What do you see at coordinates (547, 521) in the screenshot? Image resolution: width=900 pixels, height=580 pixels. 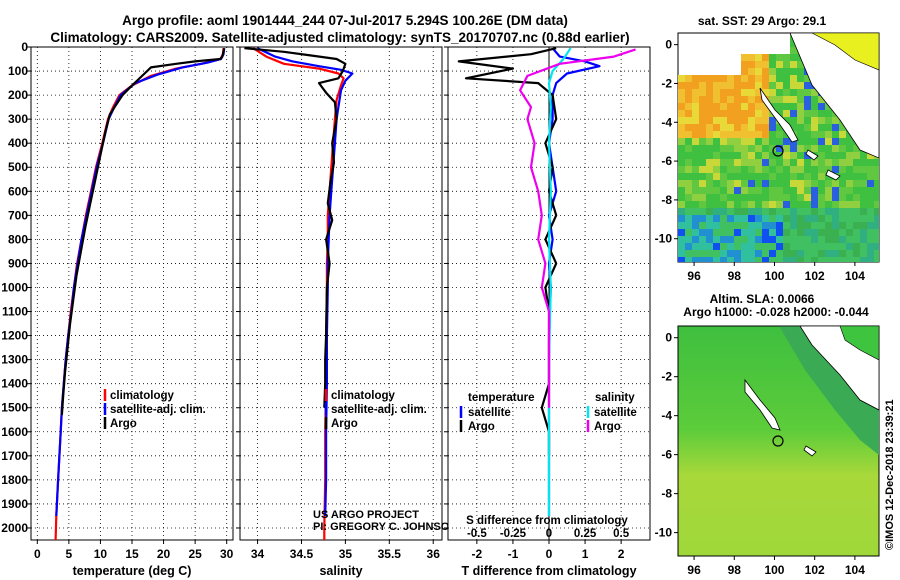 I see `difference-s-axis-label: S difference from climatology` at bounding box center [547, 521].